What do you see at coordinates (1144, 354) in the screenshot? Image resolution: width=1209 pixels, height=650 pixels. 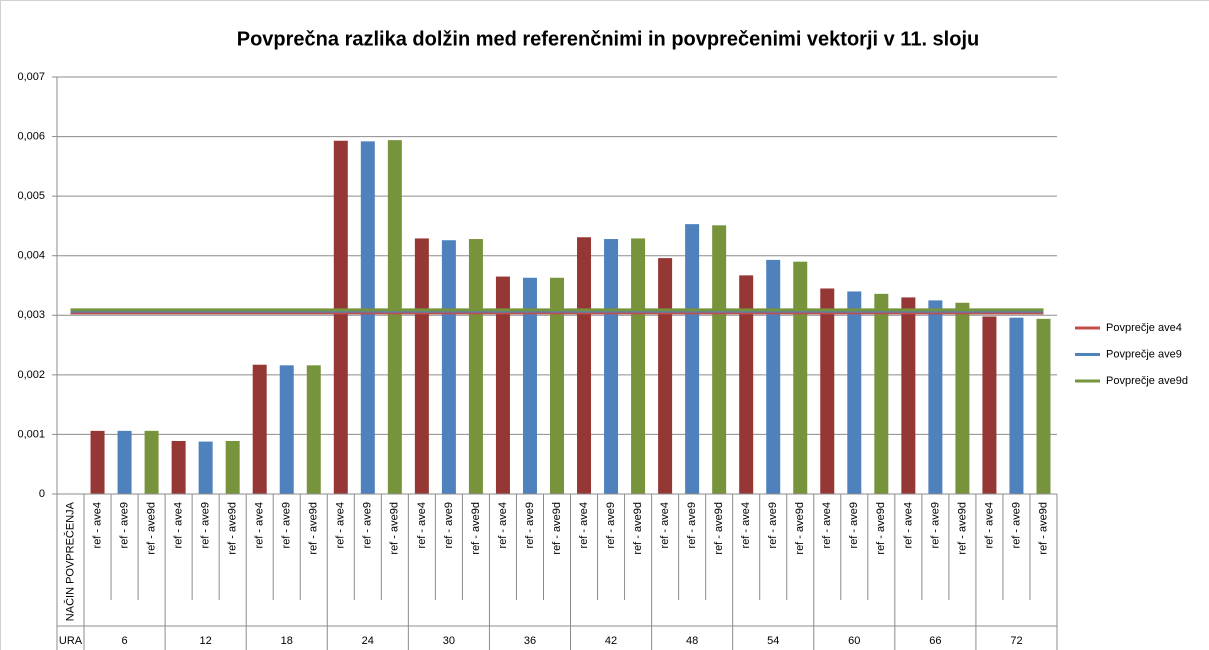 I see `legend-label: Povprečje ave9` at bounding box center [1144, 354].